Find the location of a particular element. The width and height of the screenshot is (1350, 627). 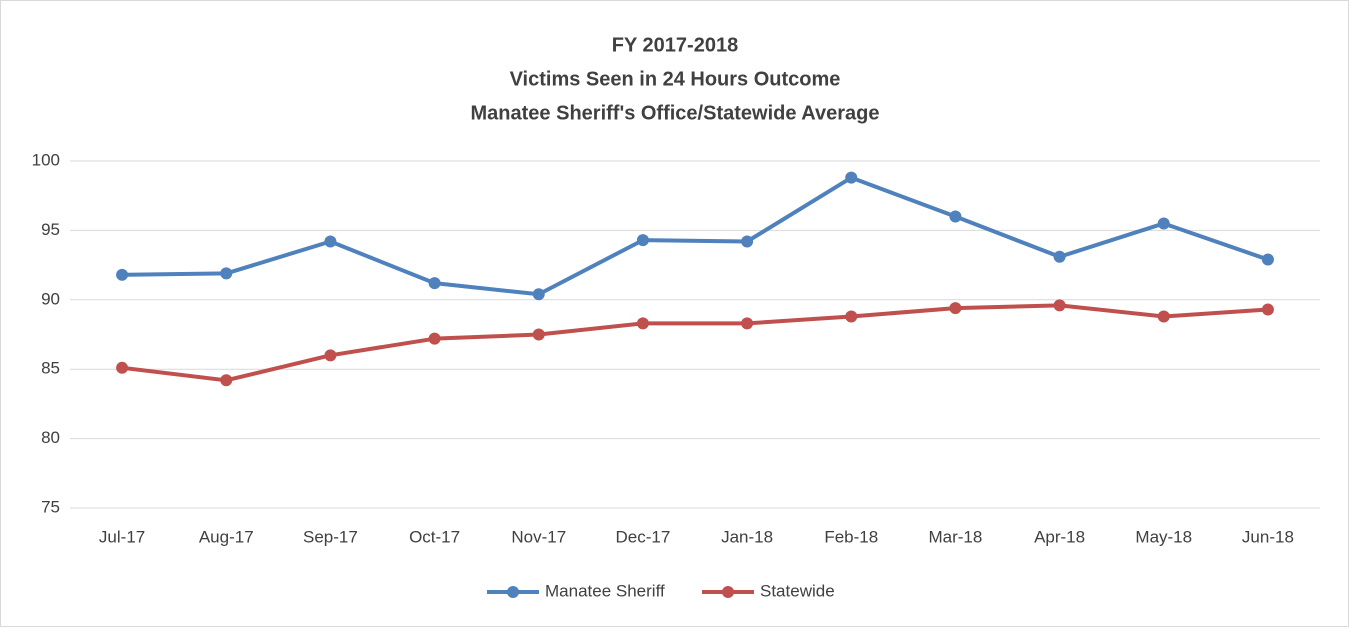

x-tick-label: May-18 is located at coordinates (1163, 536).